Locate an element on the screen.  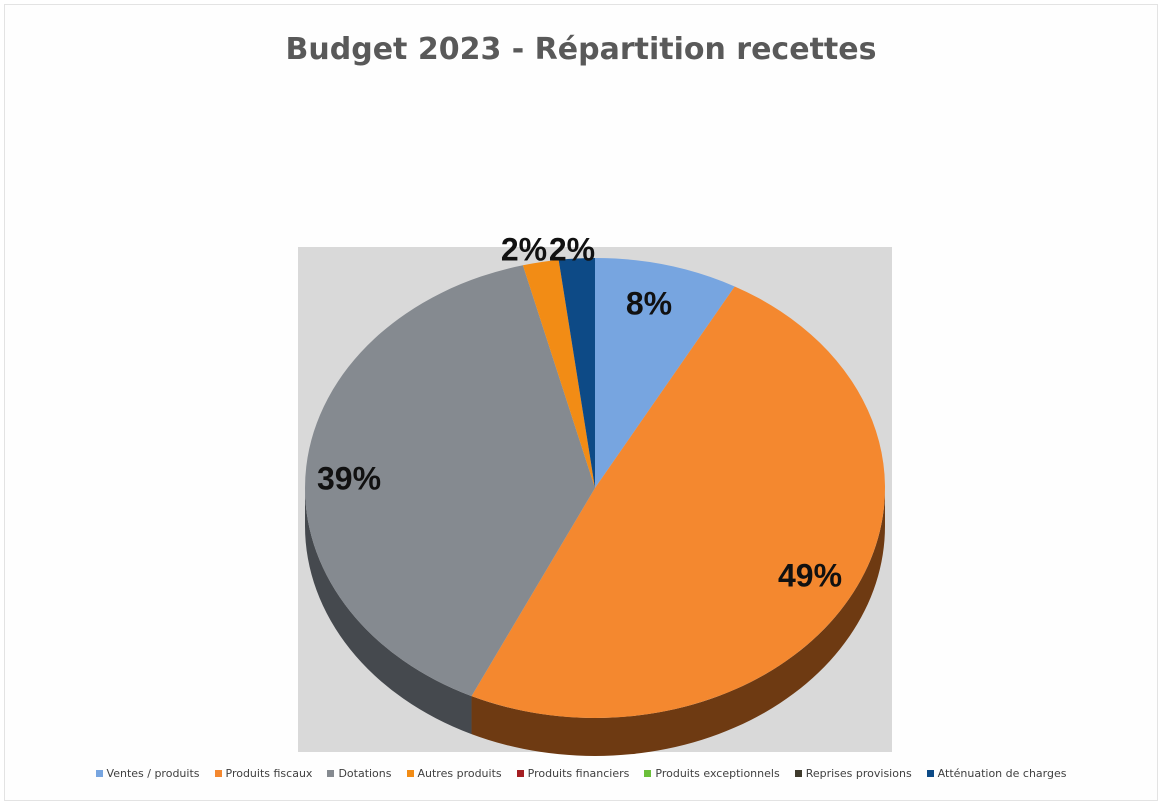
legend-label: Produits financiers is located at coordinates (578, 773).